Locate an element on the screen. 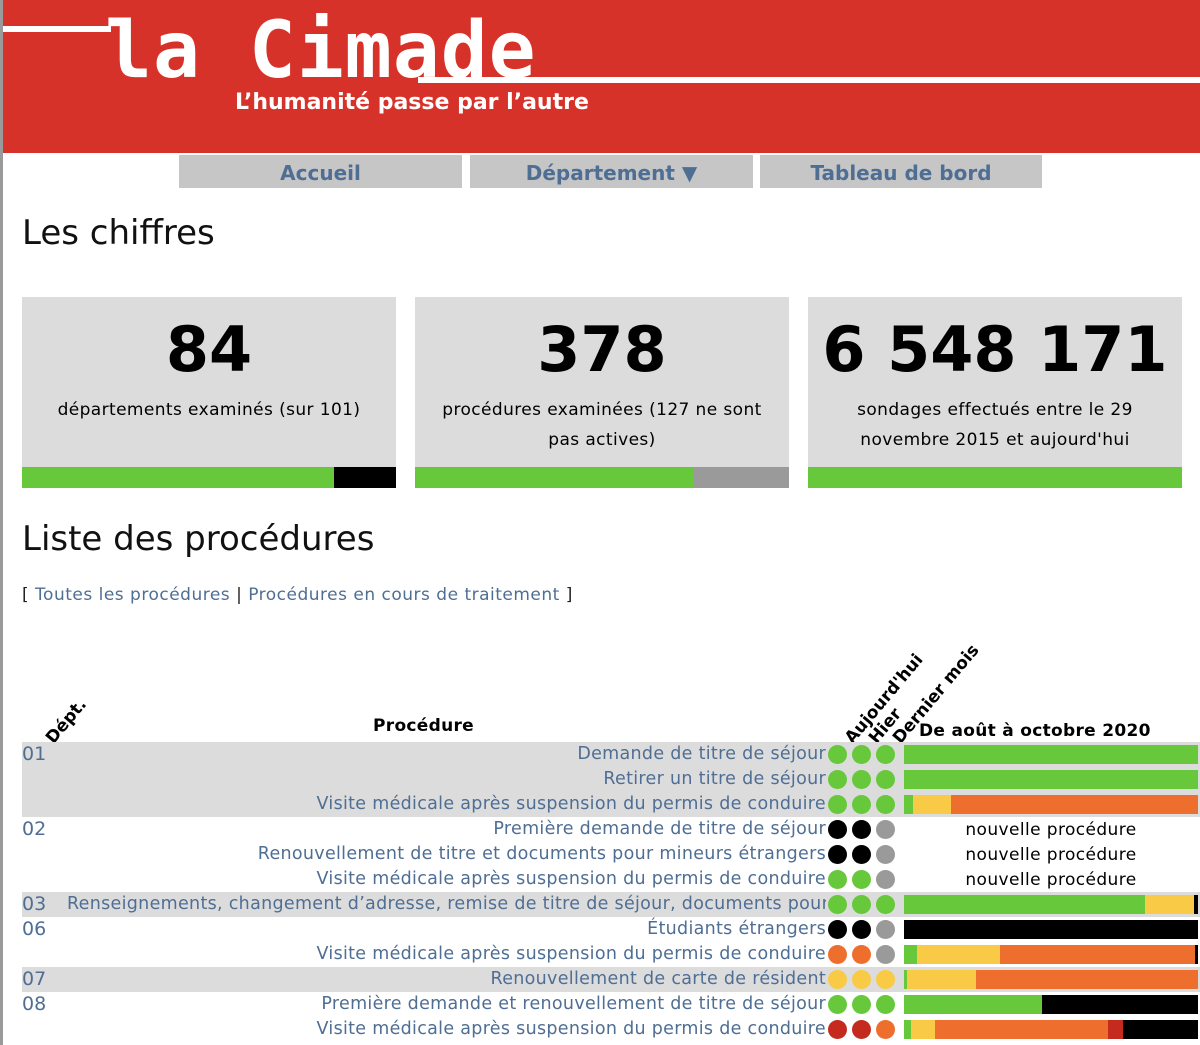 Image resolution: width=1200 pixels, height=1045 pixels. row-dept: 02 is located at coordinates (34, 829).